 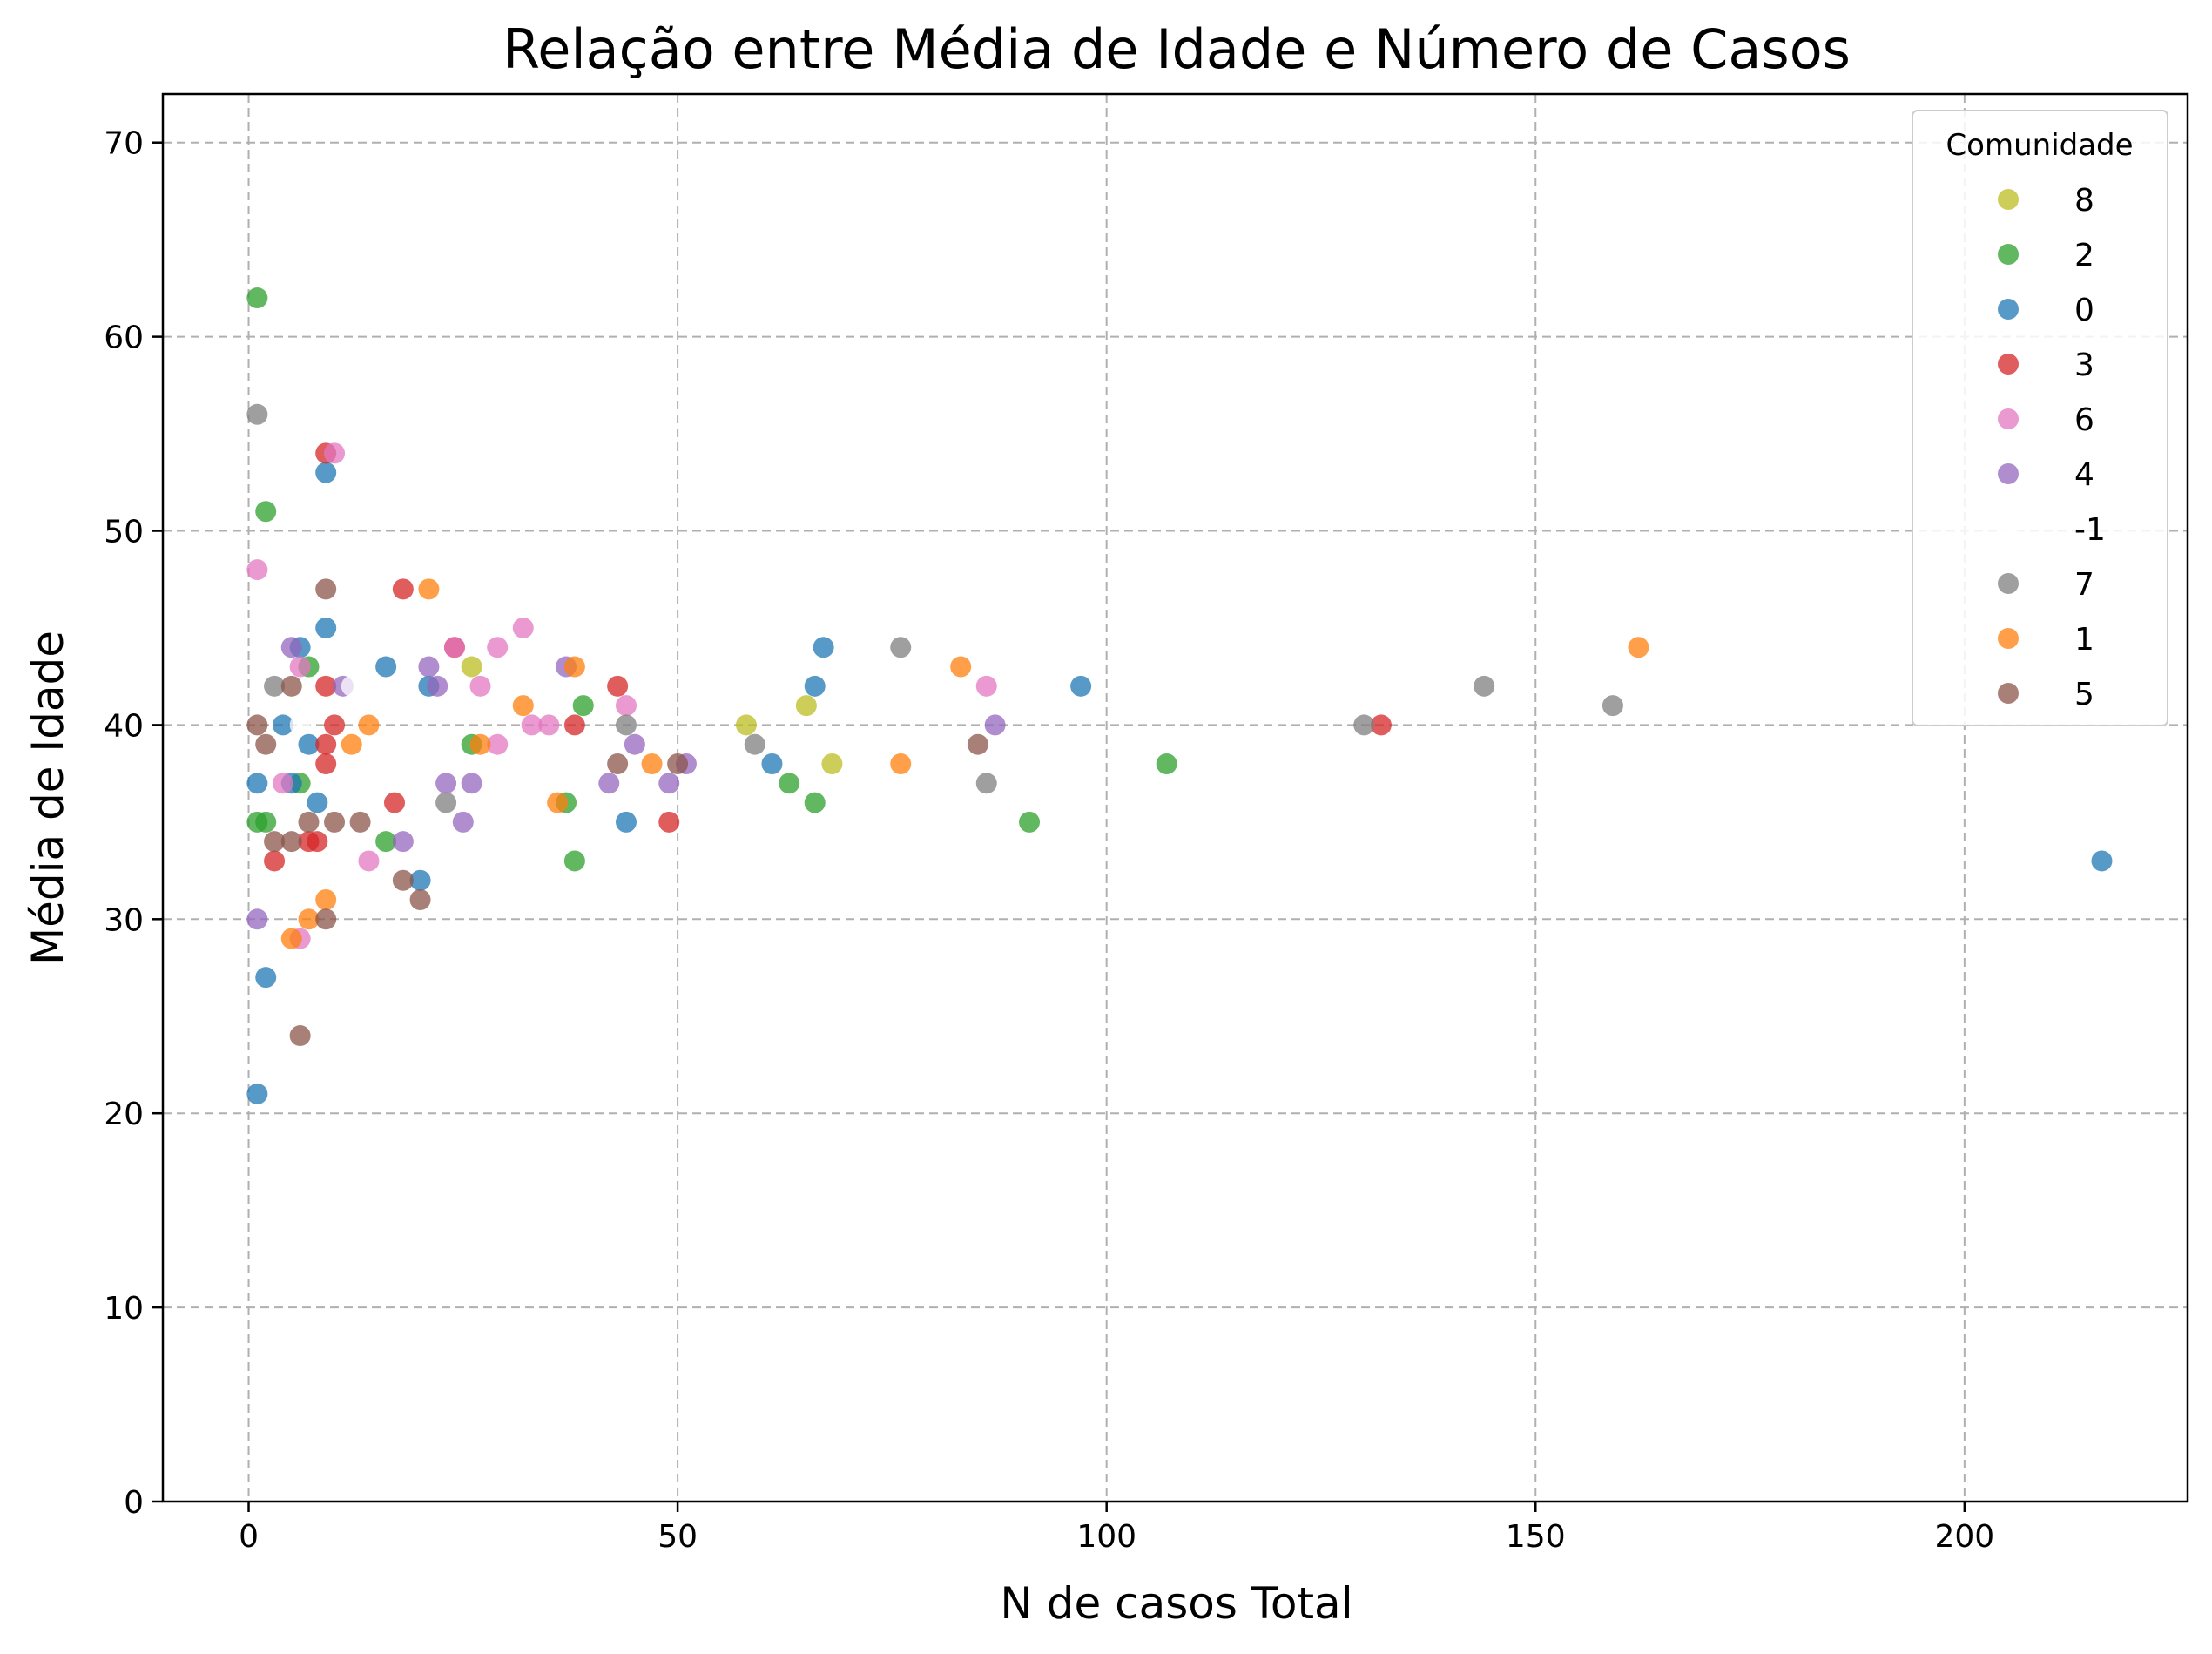 I want to click on x-axis-label: N de casos Total, so click(x=1176, y=1603).